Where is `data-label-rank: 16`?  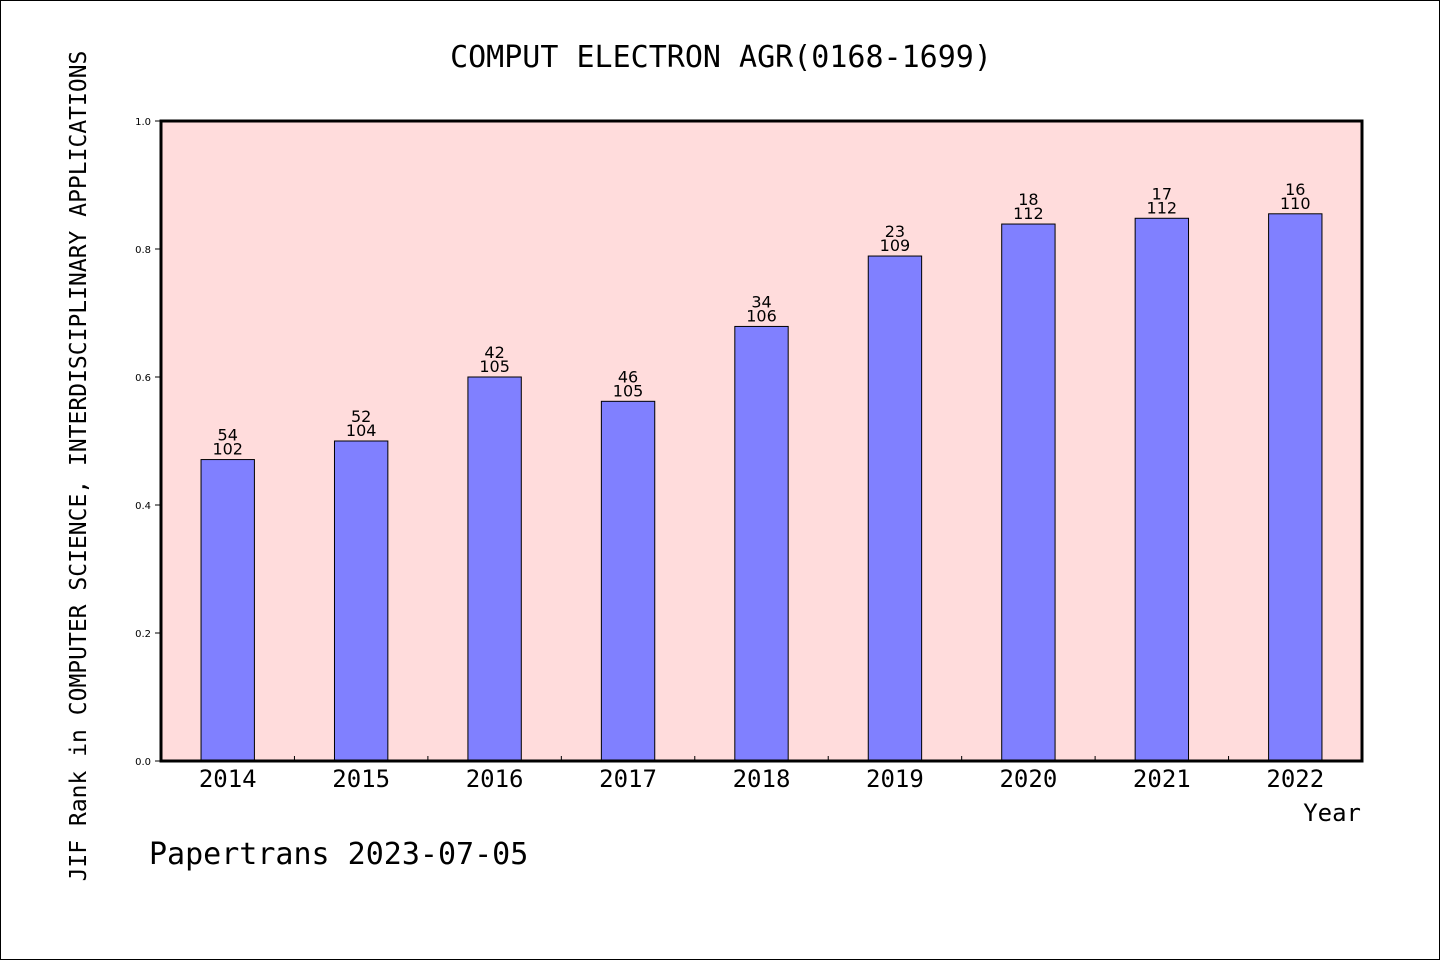 data-label-rank: 16 is located at coordinates (1295, 189).